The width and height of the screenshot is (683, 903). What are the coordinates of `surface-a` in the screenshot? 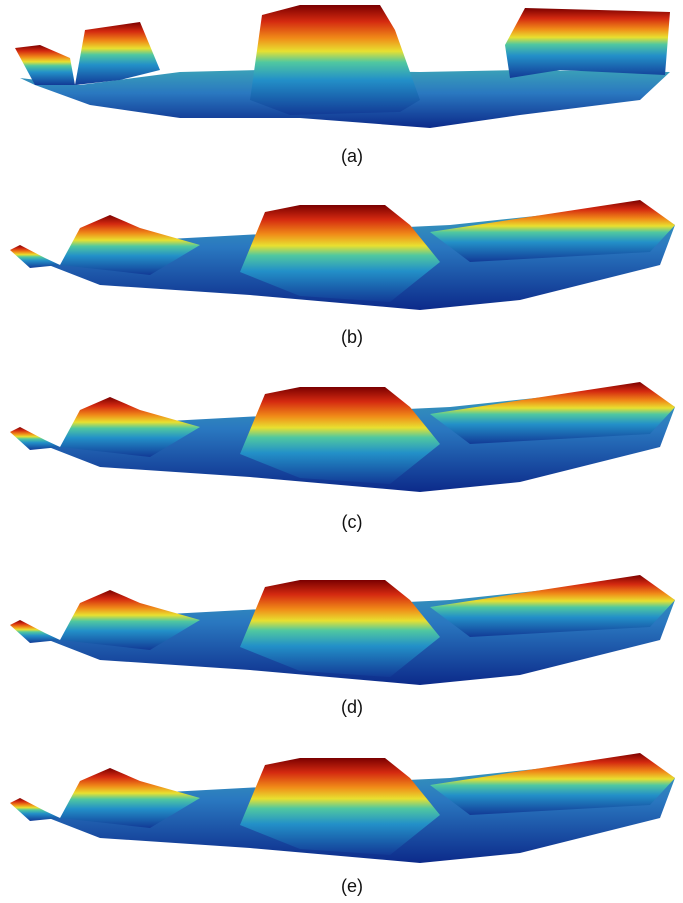 It's located at (342, 66).